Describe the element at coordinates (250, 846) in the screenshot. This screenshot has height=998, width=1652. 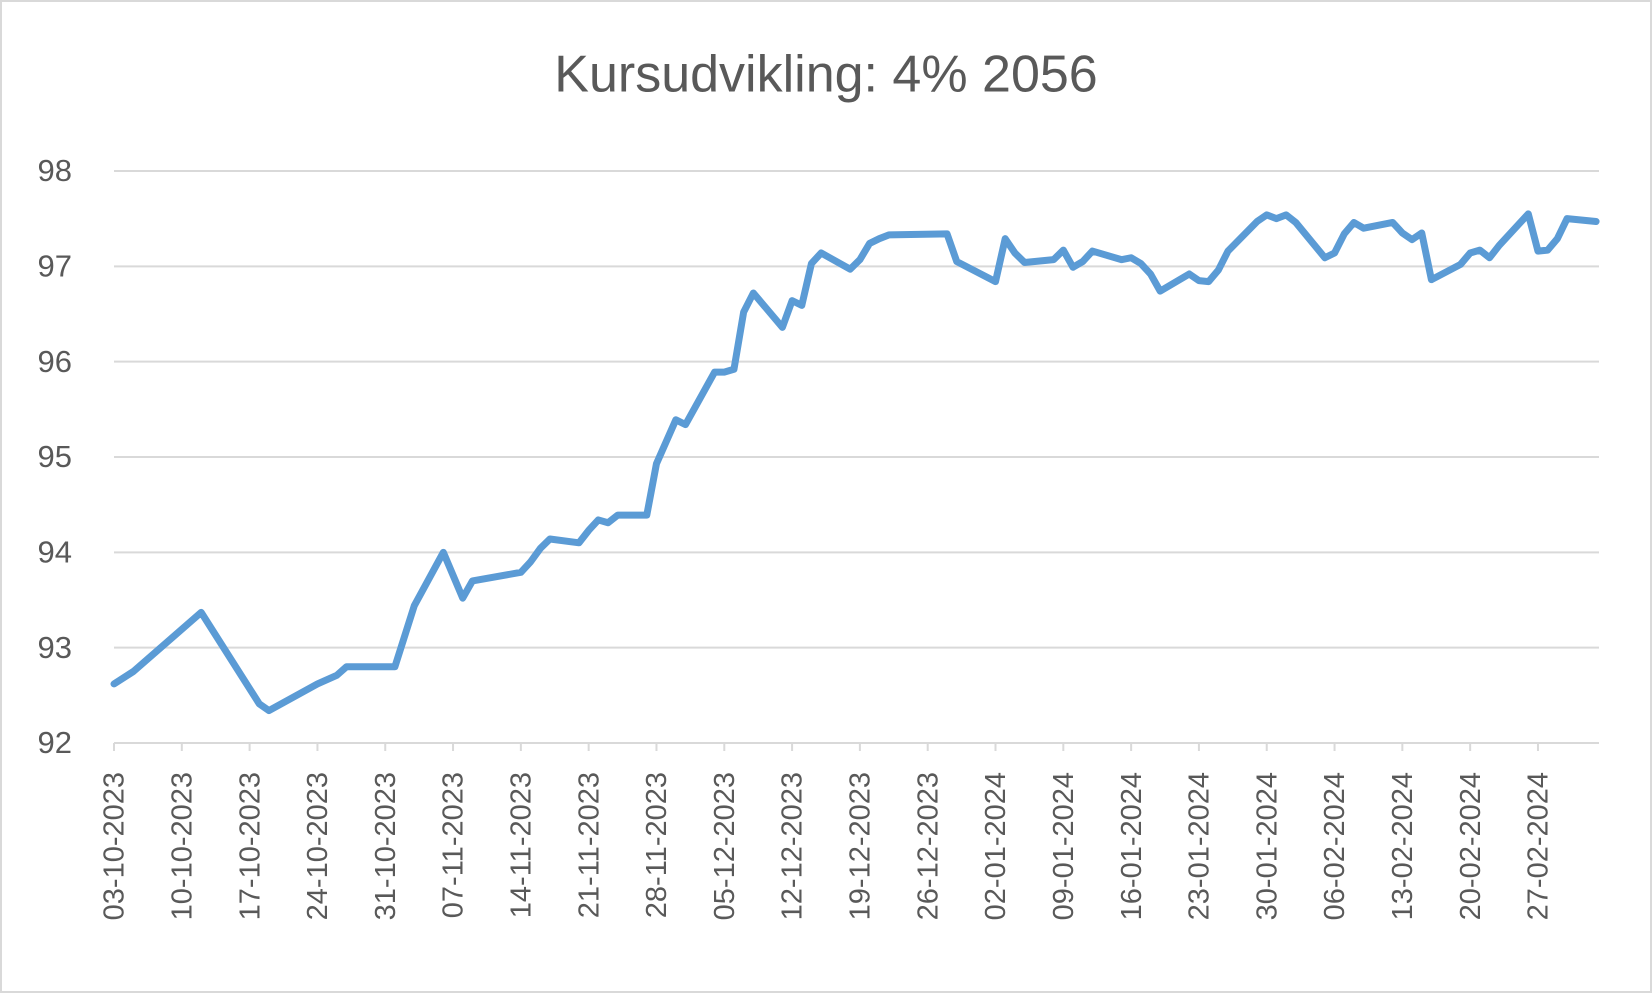
I see `x-tick-label: 17-10-2023` at that location.